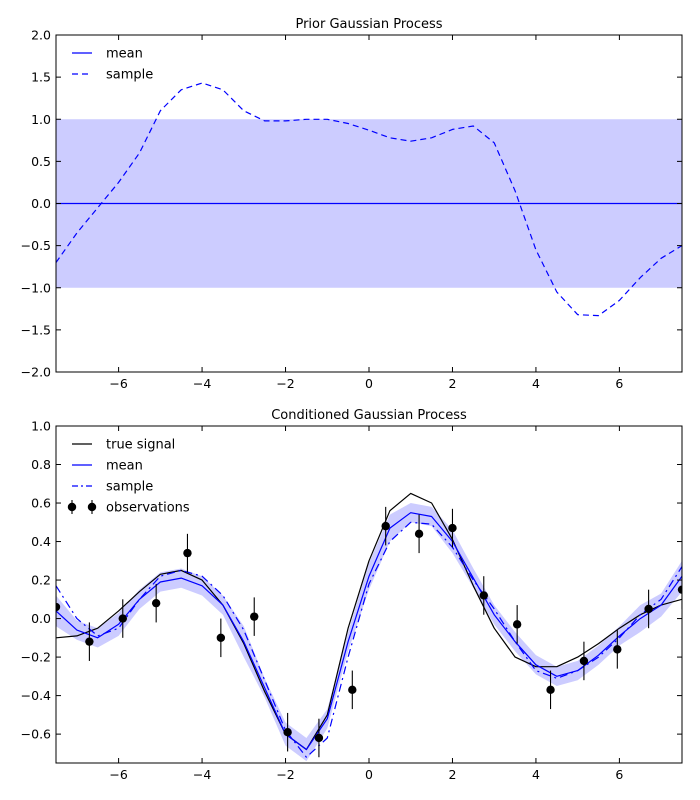 The width and height of the screenshot is (700, 800). I want to click on legend-label: observations, so click(148, 508).